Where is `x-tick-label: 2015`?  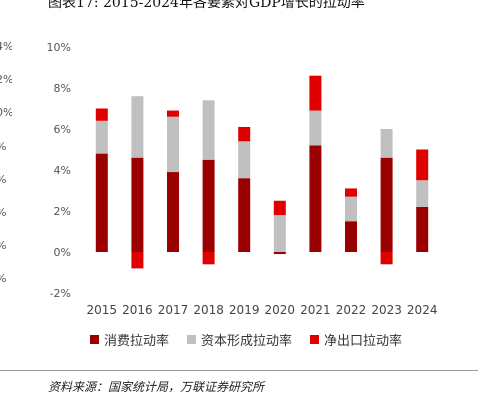
x-tick-label: 2015 is located at coordinates (102, 310).